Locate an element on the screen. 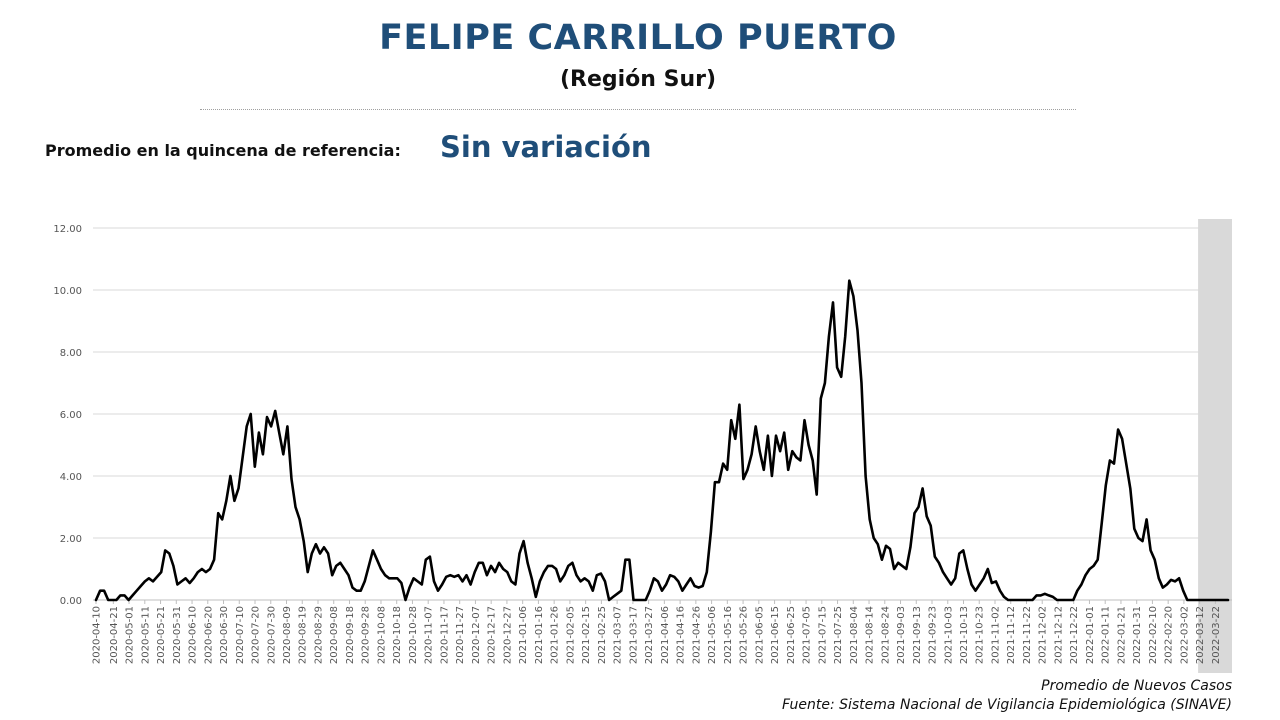  y-tick-label: 0.00 is located at coordinates (71, 601).